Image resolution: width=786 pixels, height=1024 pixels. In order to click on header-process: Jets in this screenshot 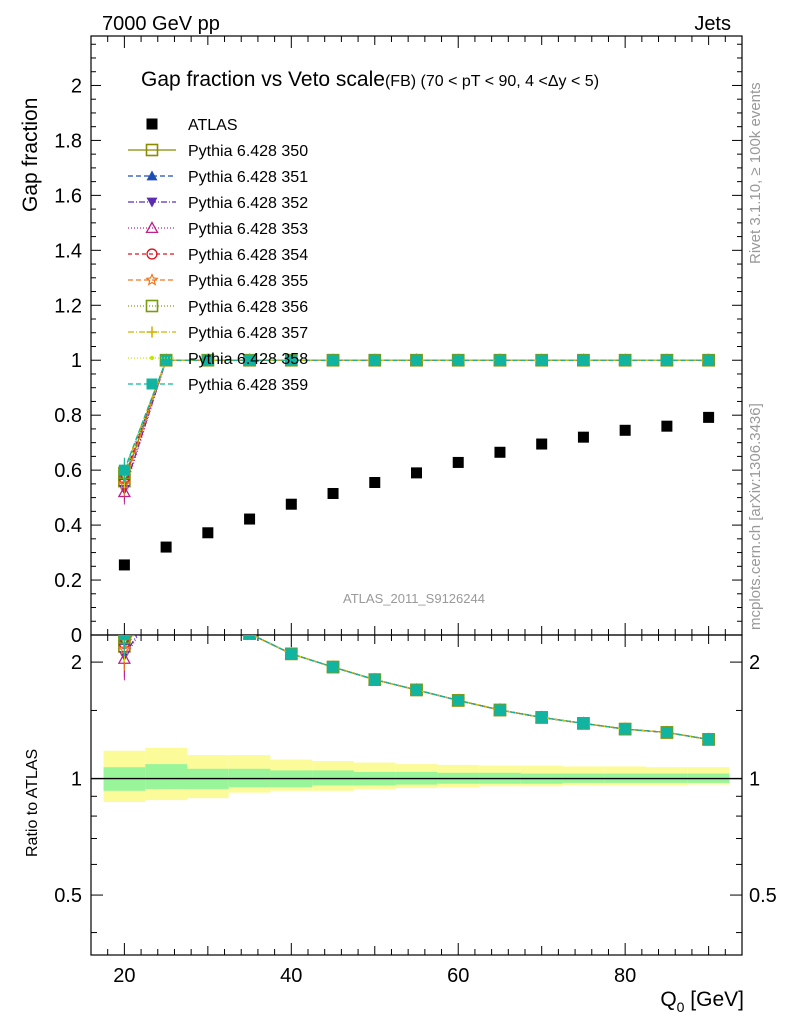, I will do `click(712, 24)`.